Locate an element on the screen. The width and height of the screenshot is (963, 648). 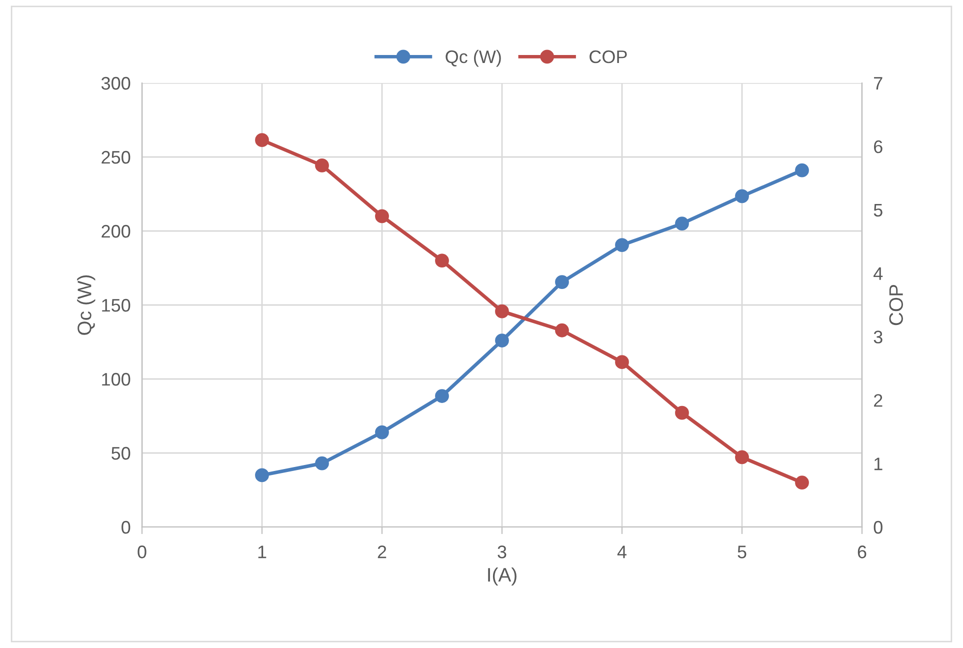
y2-tick-label: 5 is located at coordinates (878, 210).